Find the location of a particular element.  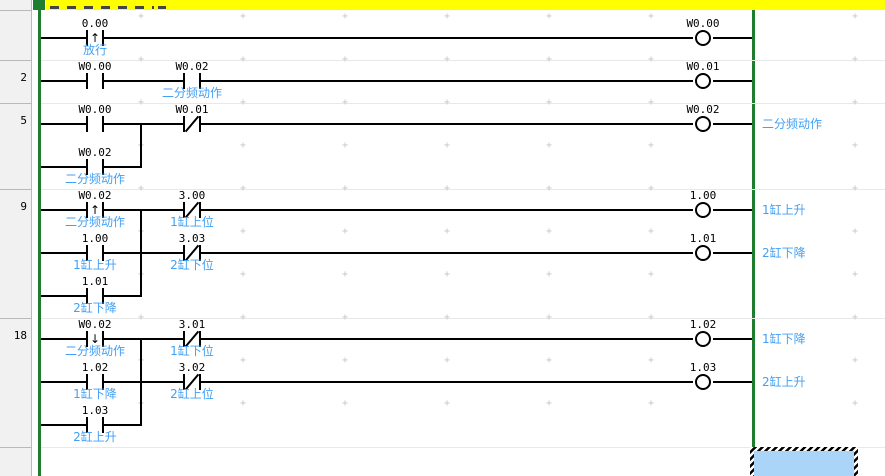

rung-separator-line is located at coordinates (463, 103).